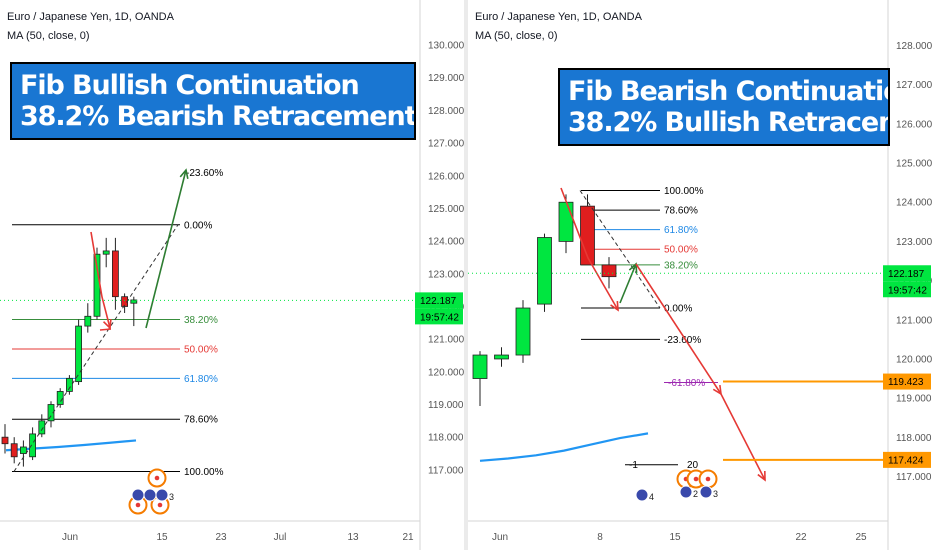 The height and width of the screenshot is (550, 932). I want to click on banner-line-1: Fib Bullish Continuation, so click(190, 85).